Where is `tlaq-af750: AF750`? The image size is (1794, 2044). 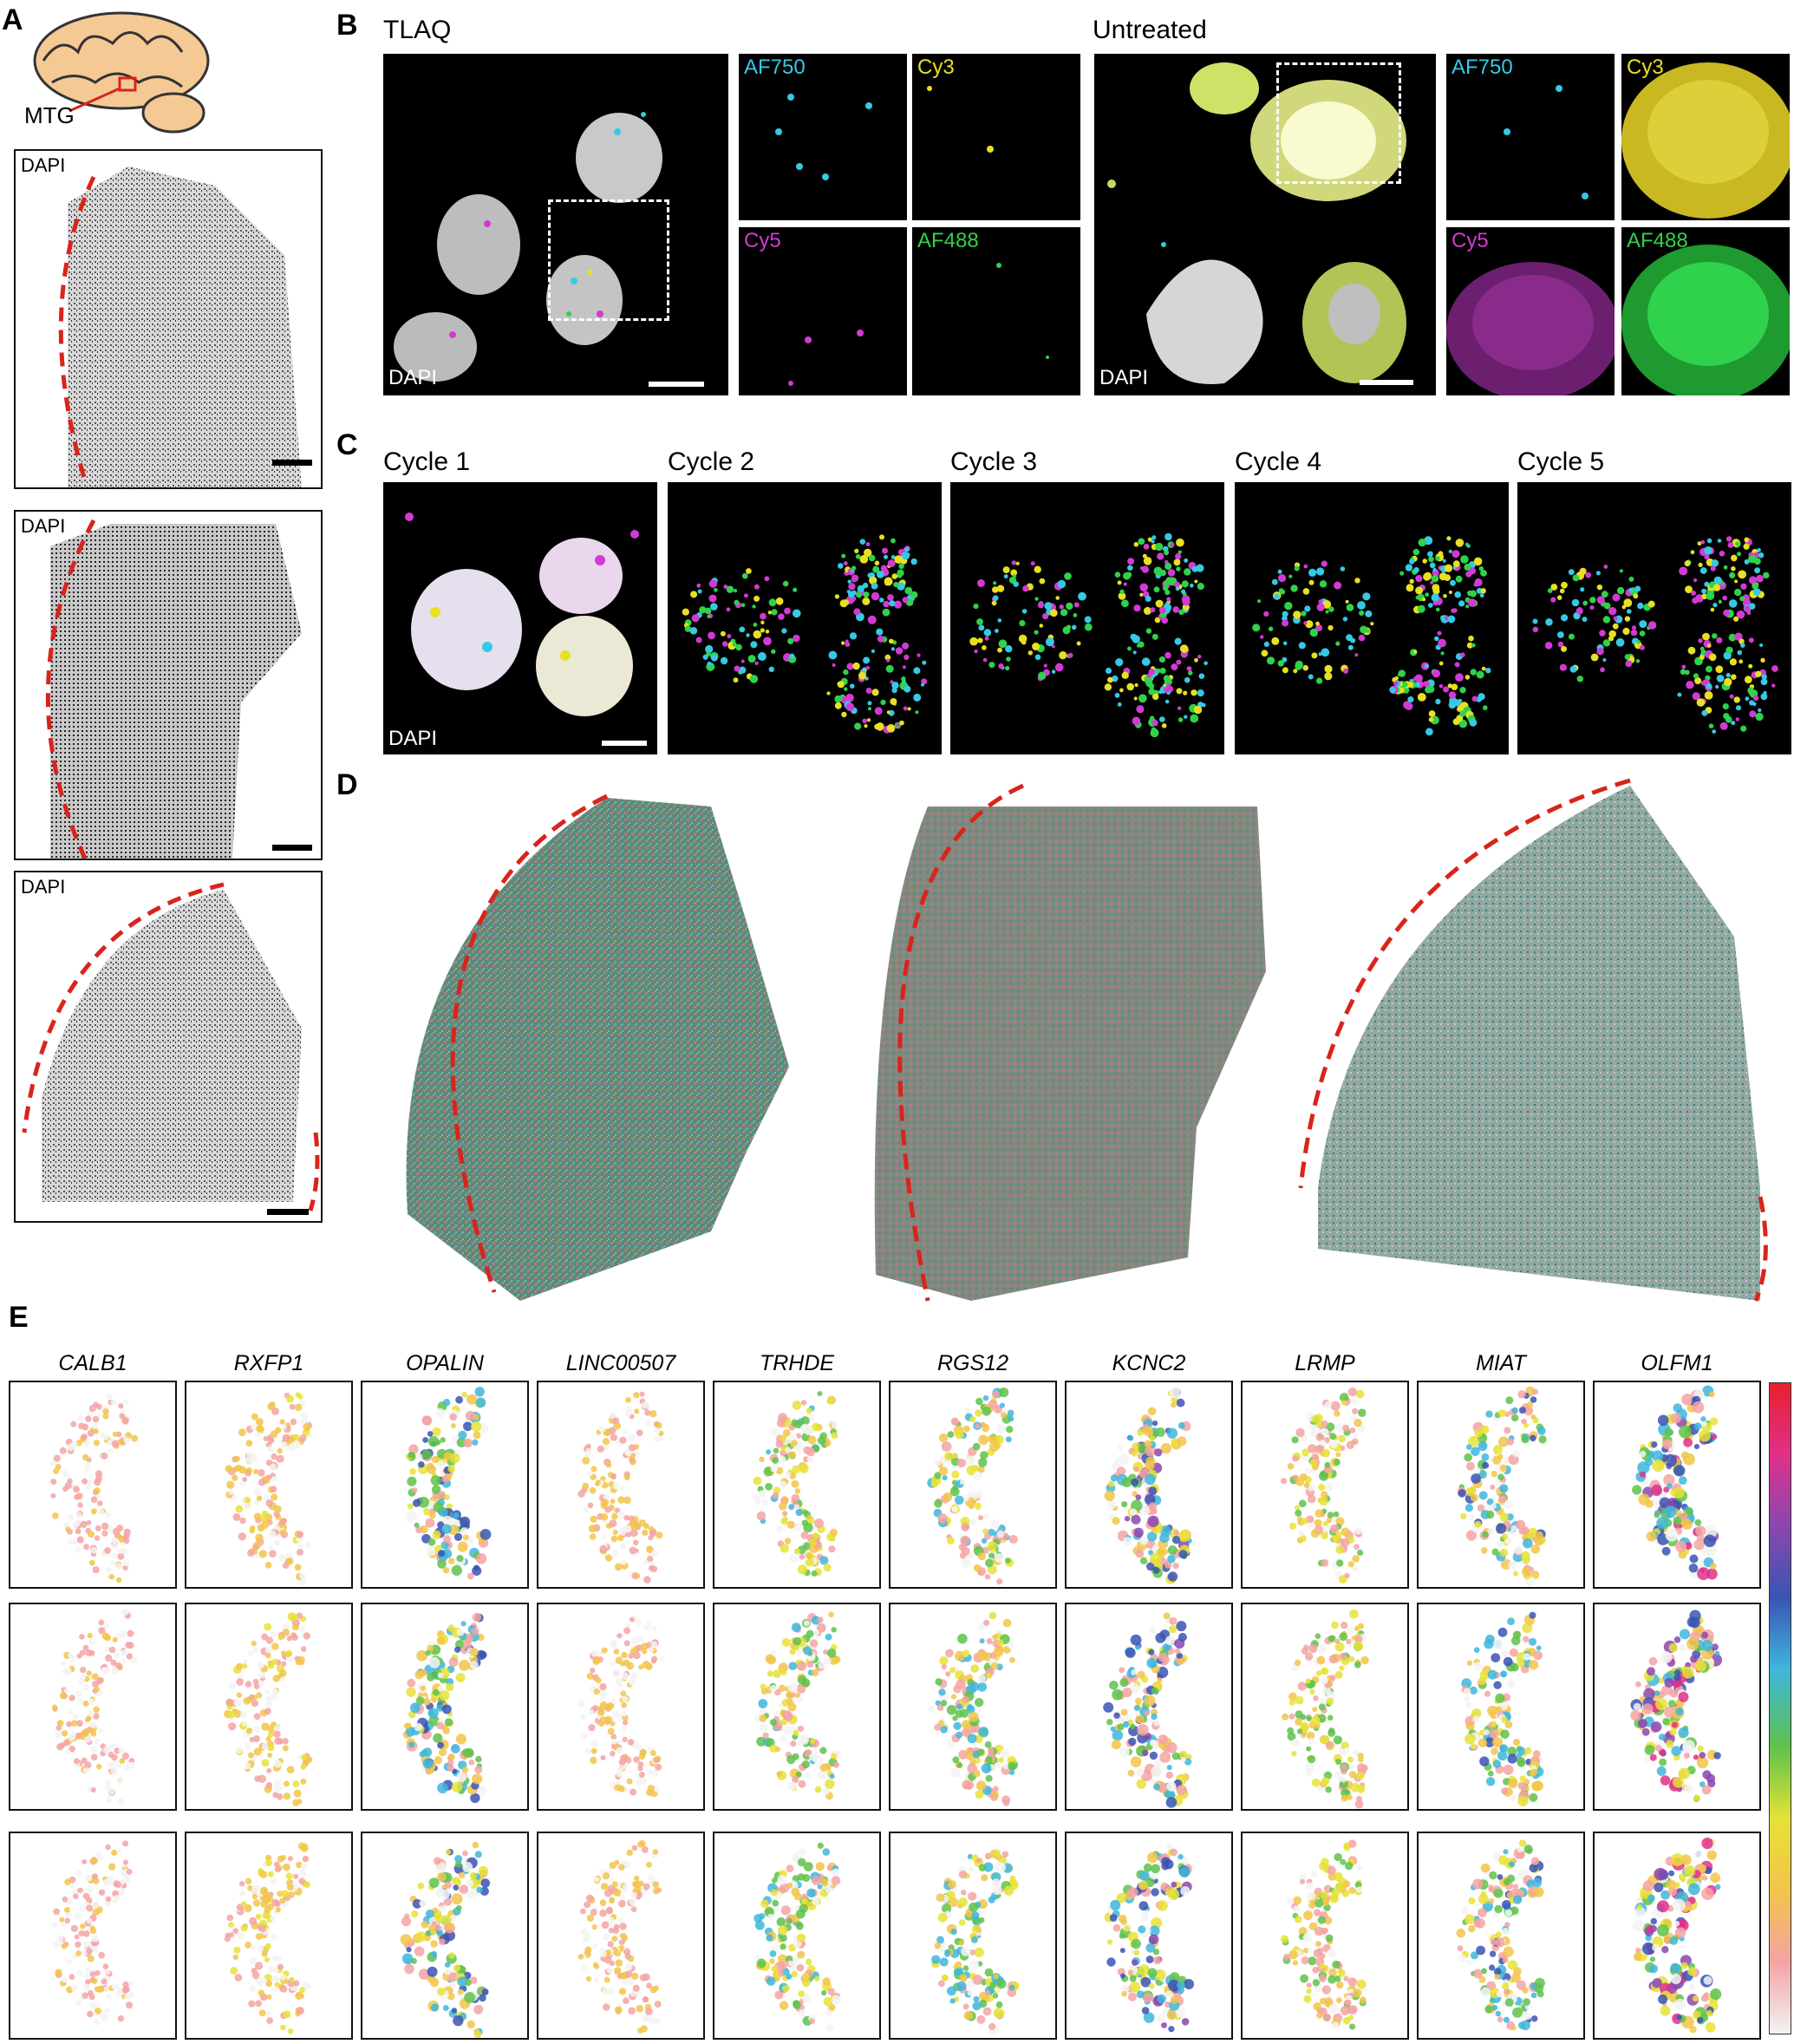
tlaq-af750: AF750 is located at coordinates (823, 137).